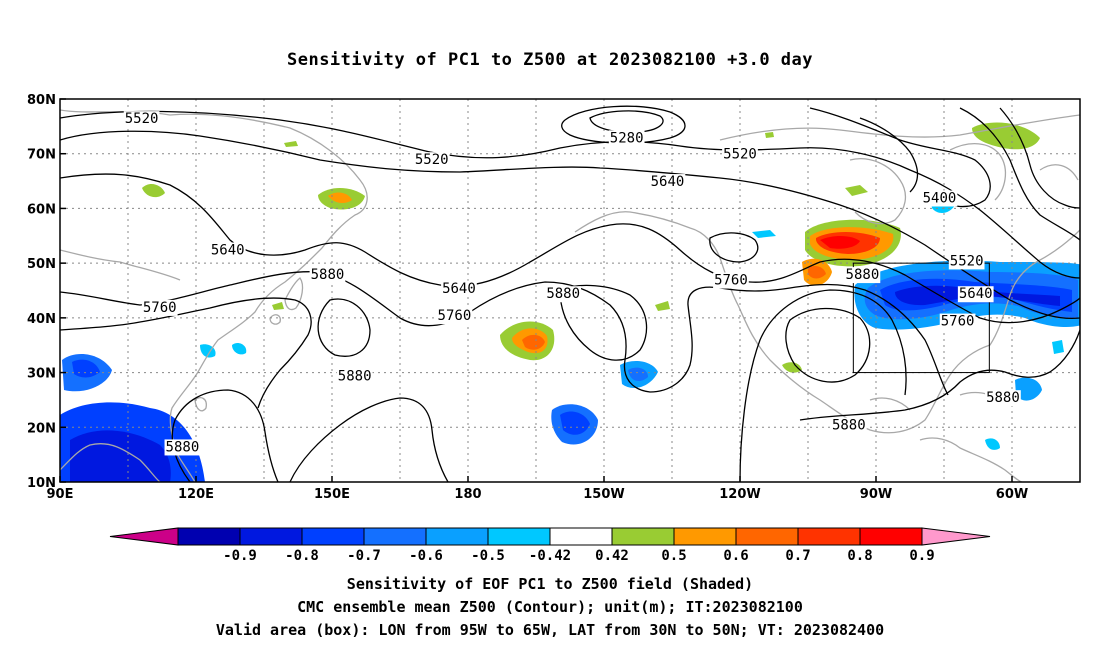  Describe the element at coordinates (603, 494) in the screenshot. I see `lon-label: 150W` at that location.